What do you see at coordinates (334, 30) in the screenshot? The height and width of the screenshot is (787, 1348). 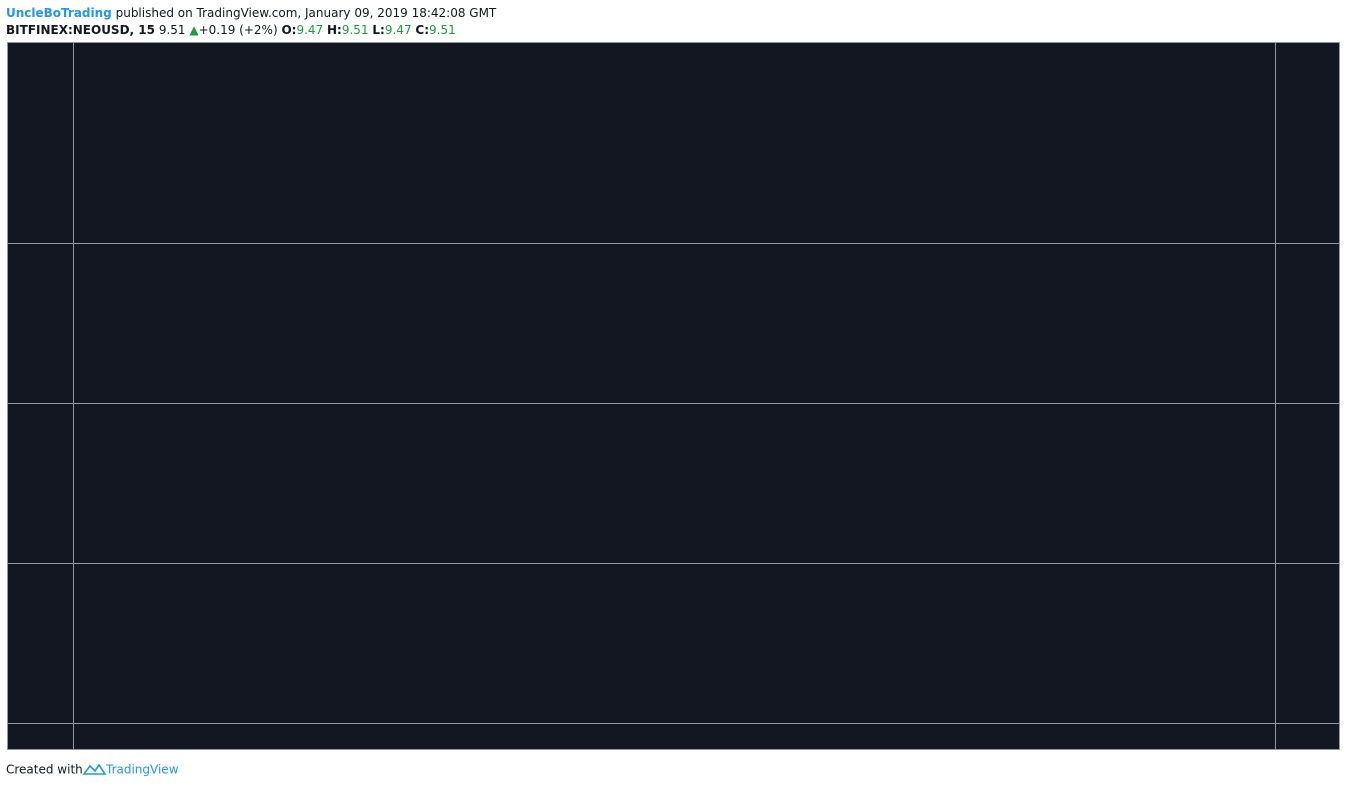 I see `h-label: H:` at bounding box center [334, 30].